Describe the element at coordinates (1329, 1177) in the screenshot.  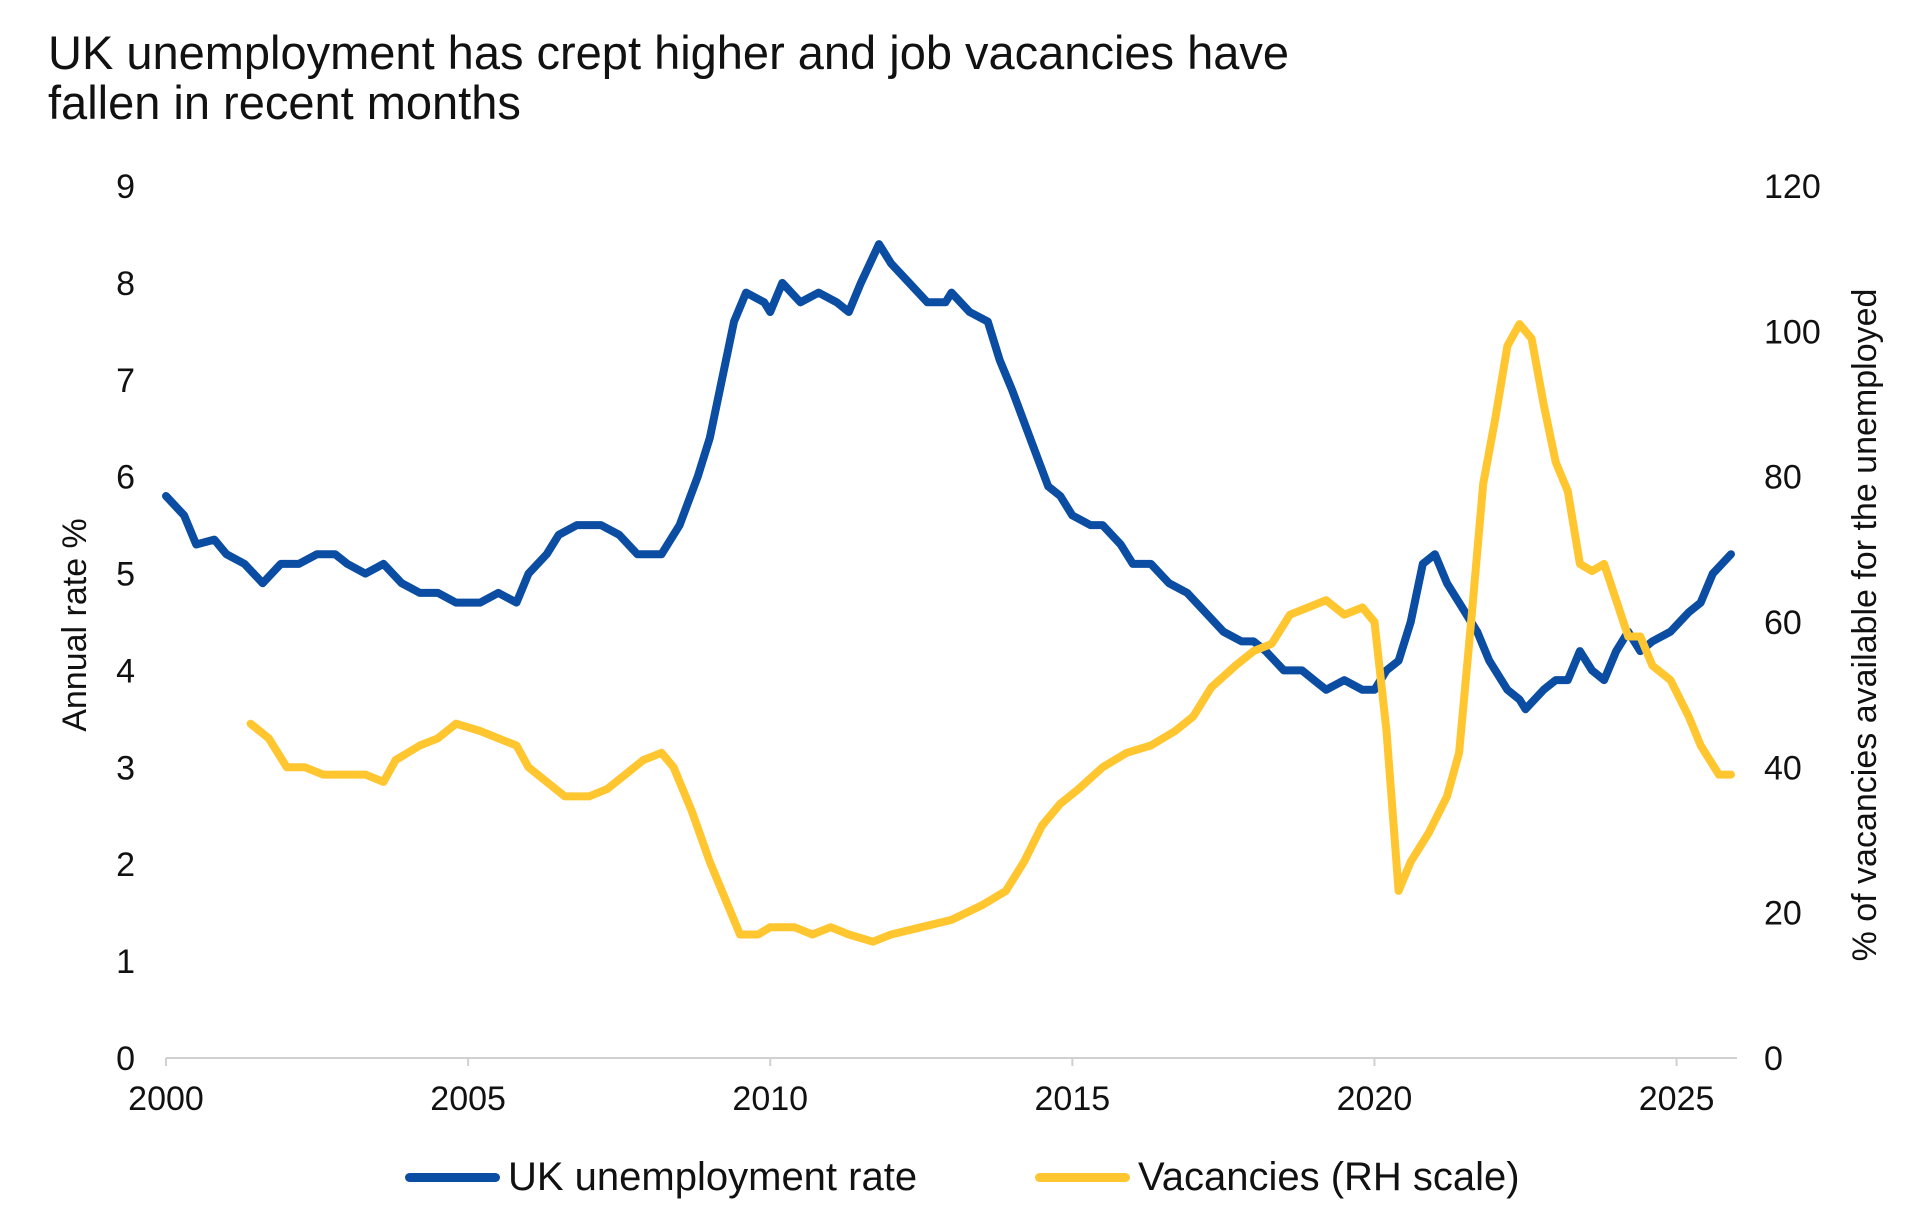
I see `legend-label-vacancies: Vacancies (RH scale)` at that location.